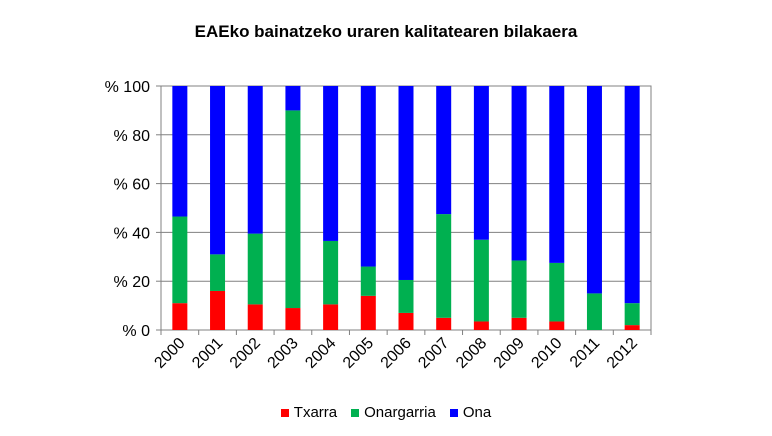  What do you see at coordinates (433, 353) in the screenshot?
I see `x-tick-label: 2007` at bounding box center [433, 353].